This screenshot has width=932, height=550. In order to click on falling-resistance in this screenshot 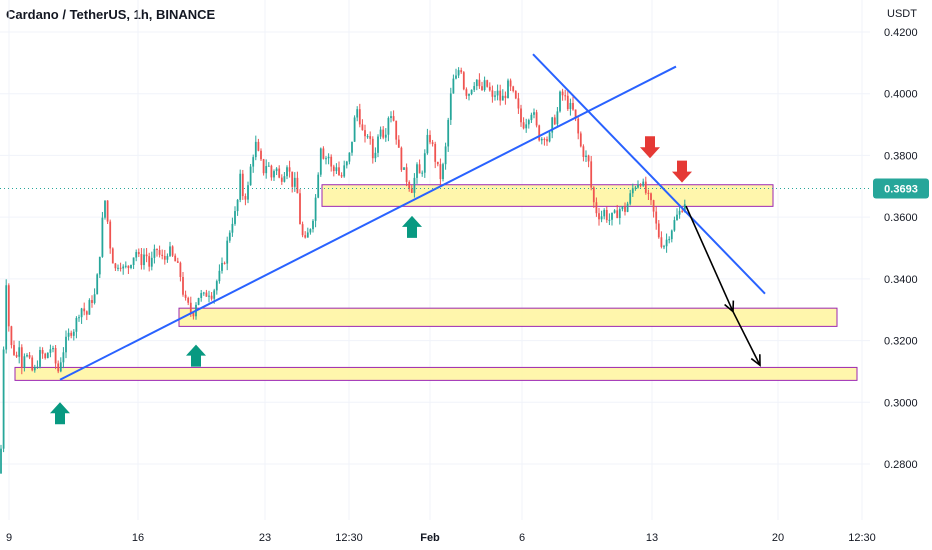, I will do `click(649, 174)`.